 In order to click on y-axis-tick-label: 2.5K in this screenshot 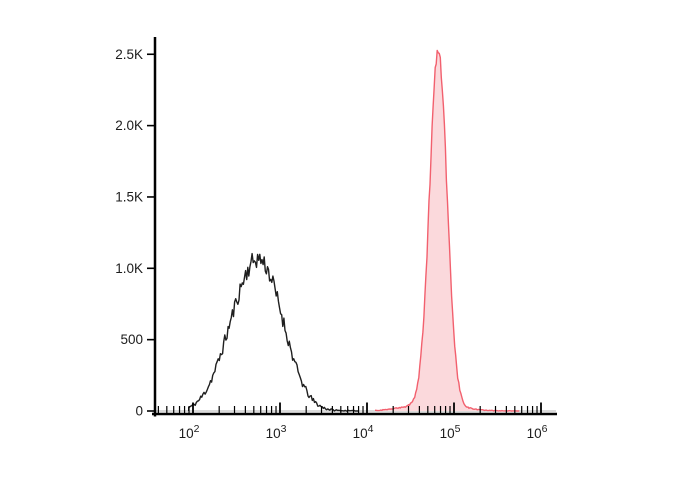, I will do `click(129, 54)`.